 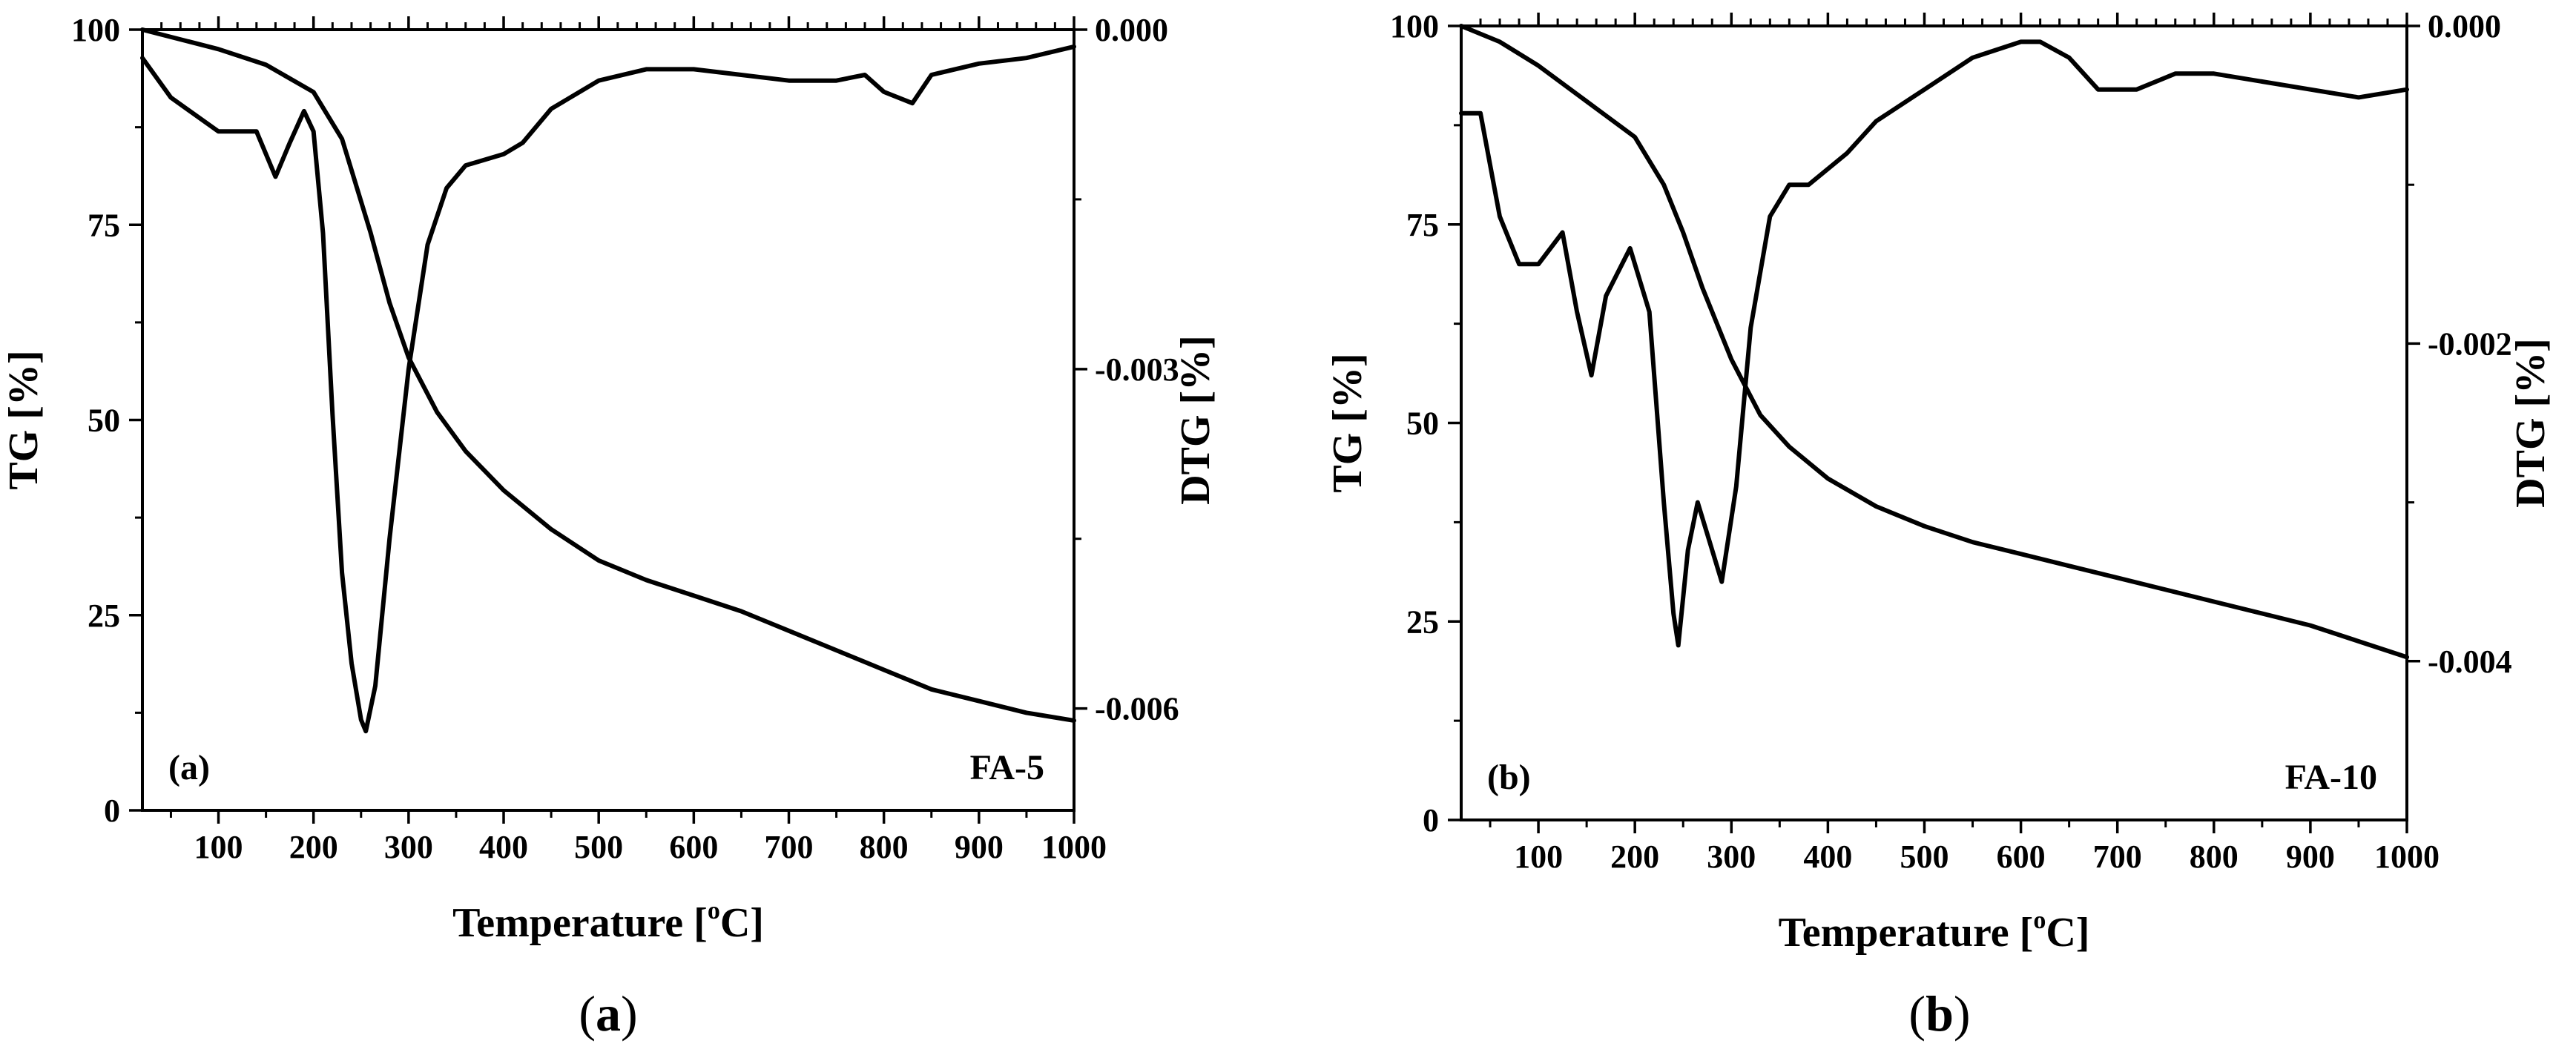 I want to click on y-right-tick-label: -0.004, so click(x=2470, y=662).